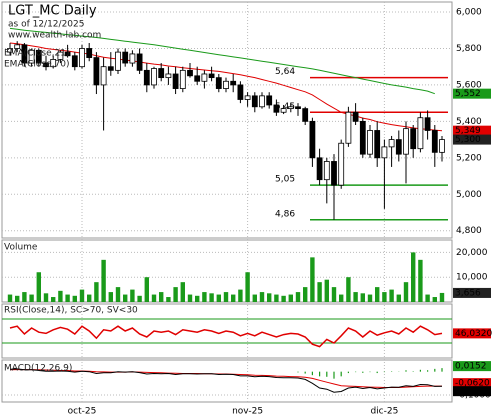 The width and height of the screenshot is (496, 420). What do you see at coordinates (36, 65) in the screenshot?
I see `legend-entry: EMA(Close,70)` at bounding box center [36, 65].